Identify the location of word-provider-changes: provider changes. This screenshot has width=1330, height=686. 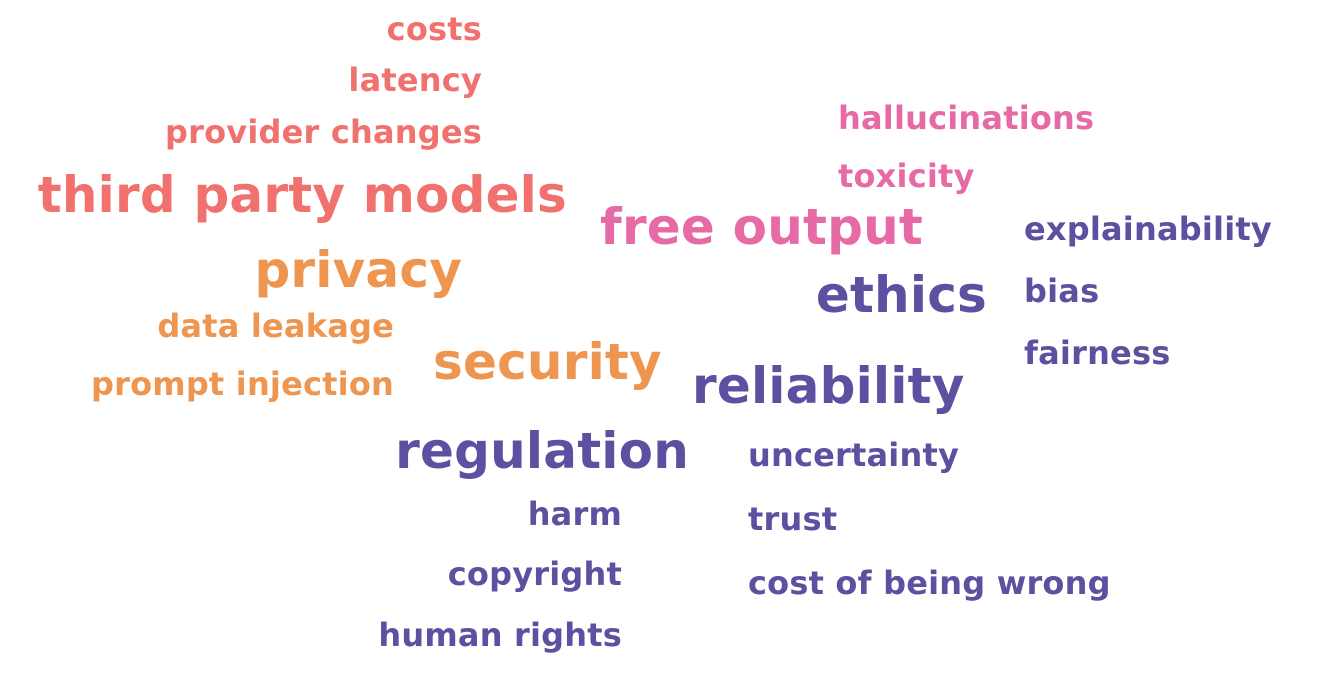
(323, 132).